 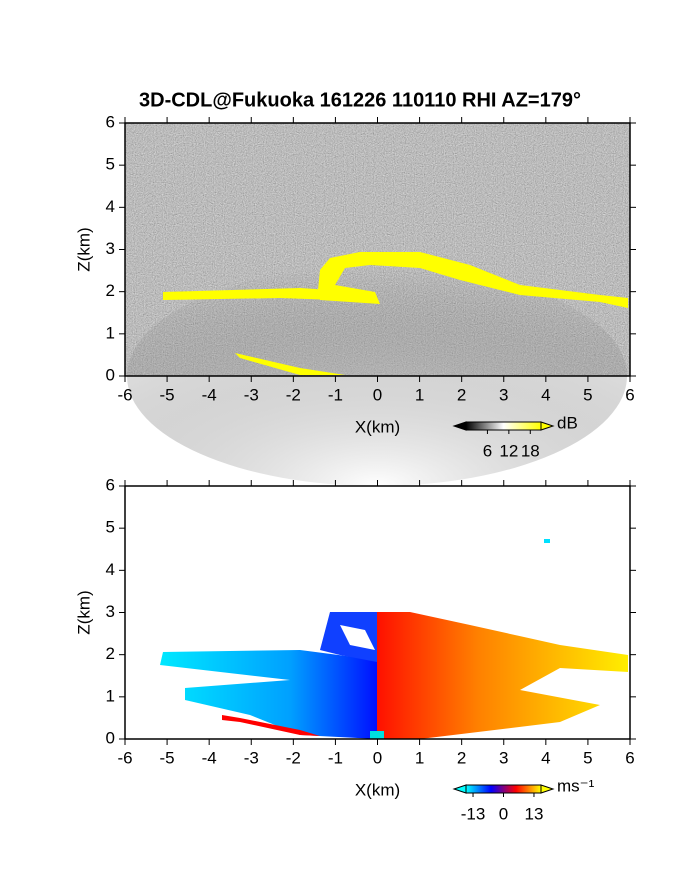 I want to click on colorbar-tick-label: 13, so click(x=534, y=813).